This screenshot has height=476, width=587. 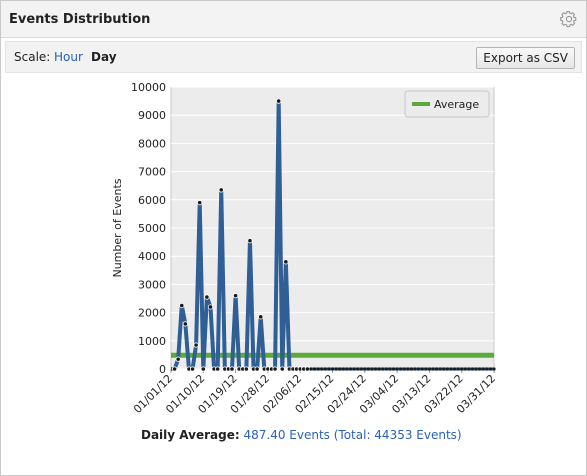 I want to click on y-axis-label: Number of Events, so click(x=117, y=227).